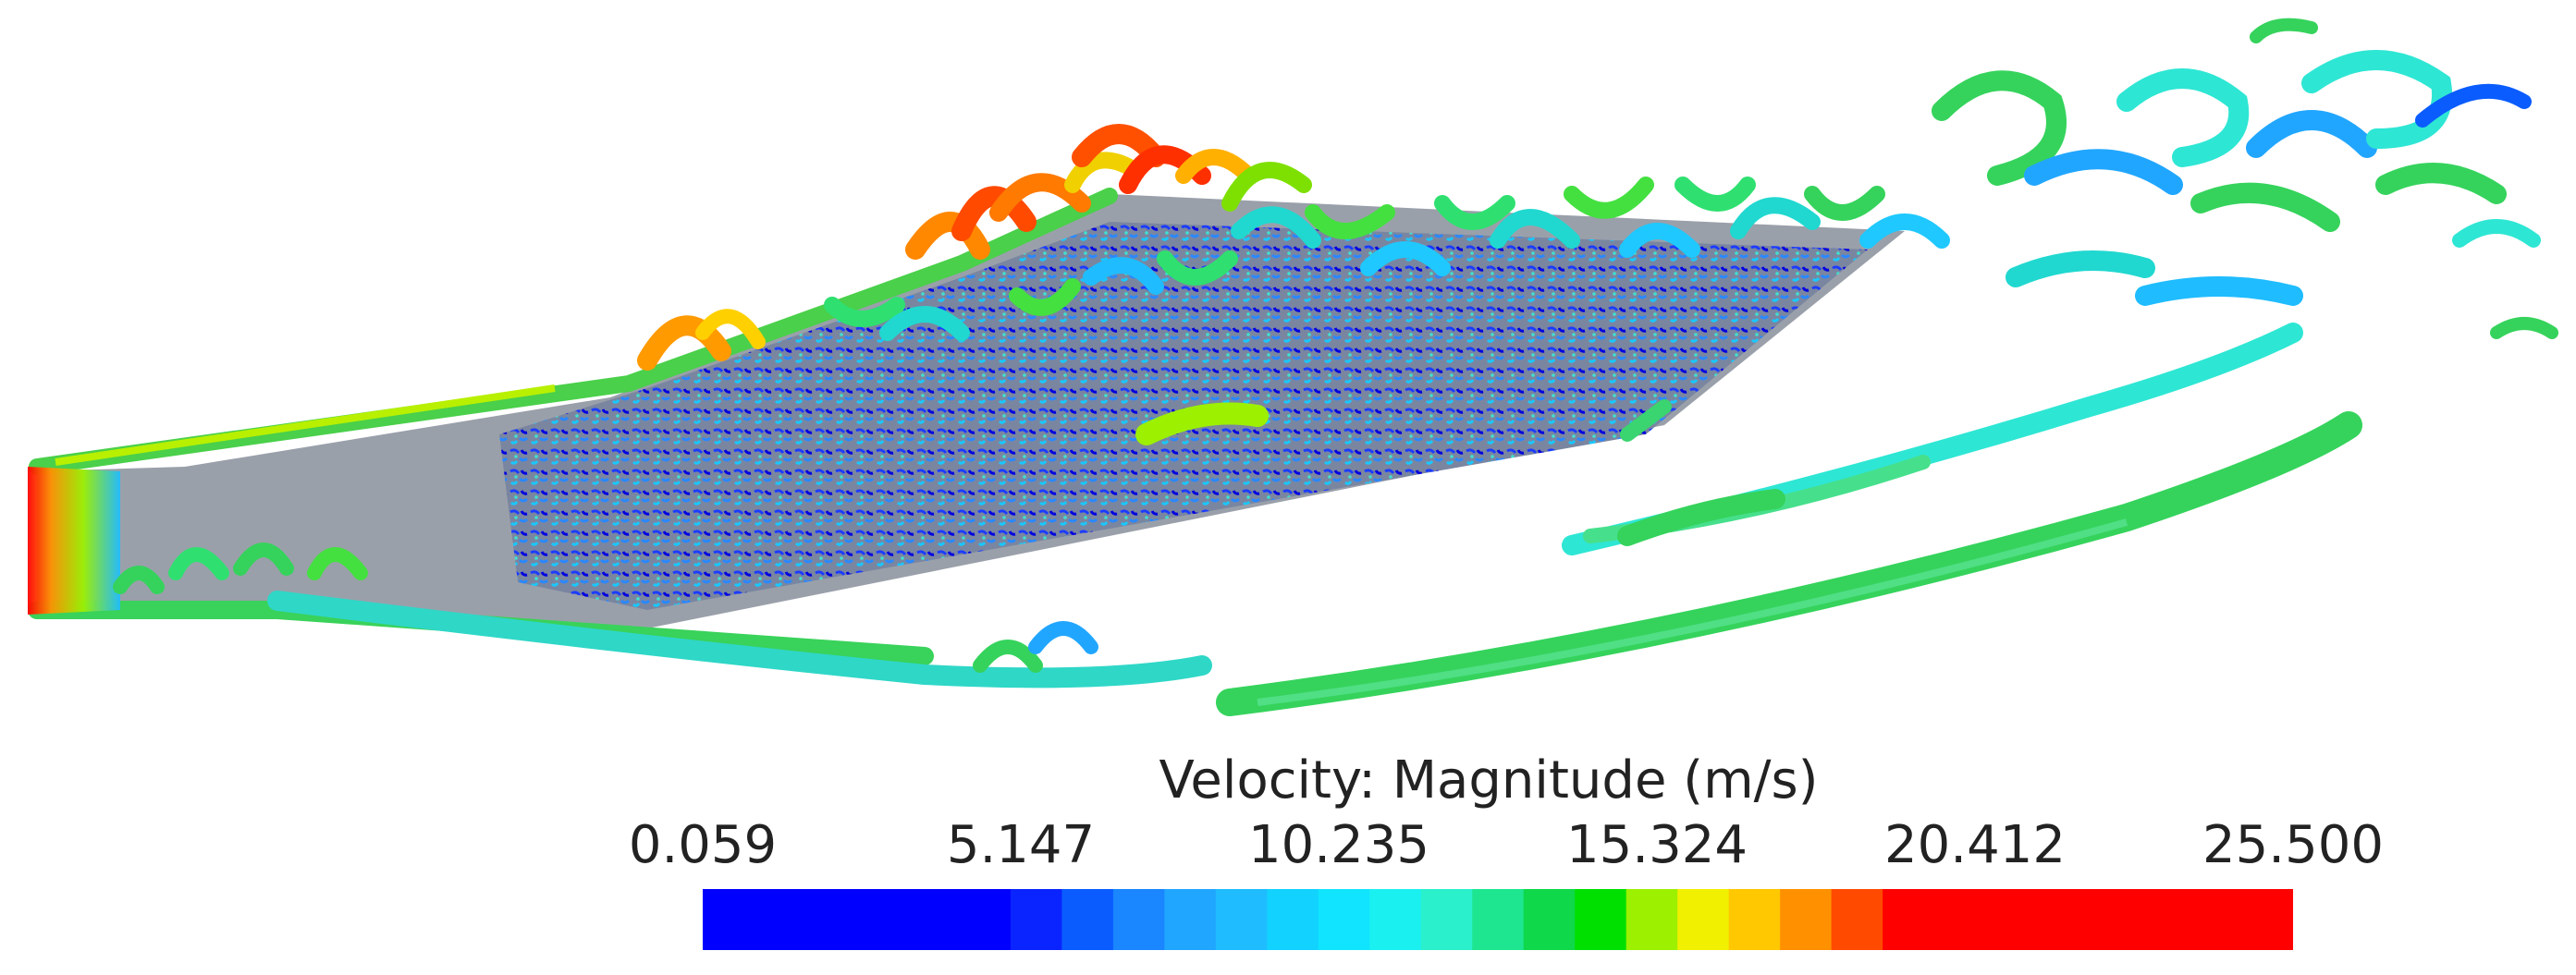 The width and height of the screenshot is (2576, 975). I want to click on lower-edge-vortices, so click(605, 607).